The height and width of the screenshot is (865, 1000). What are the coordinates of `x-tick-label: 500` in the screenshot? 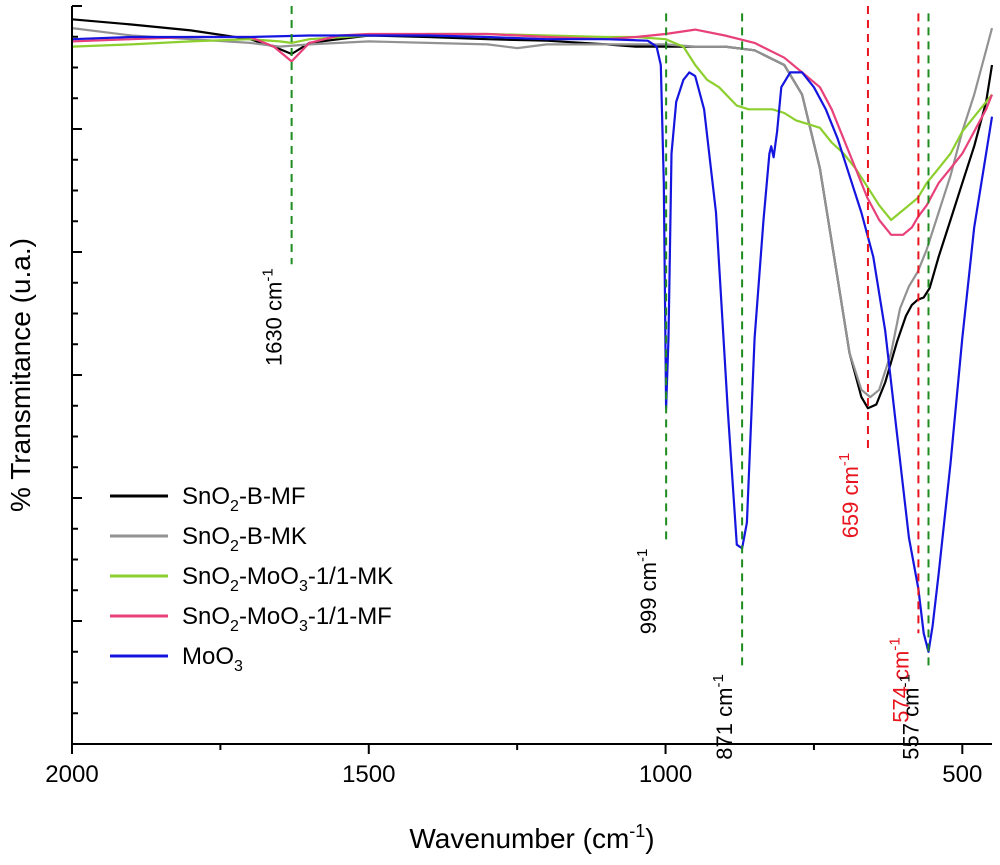 It's located at (962, 774).